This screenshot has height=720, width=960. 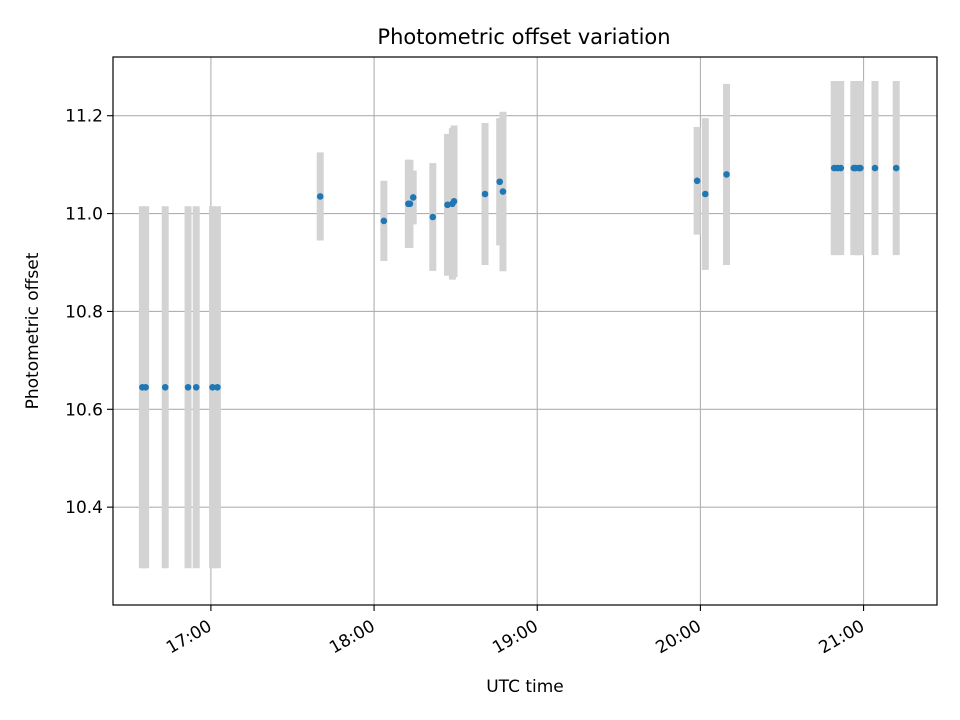 I want to click on x-tick-label: 18:00, so click(x=352, y=637).